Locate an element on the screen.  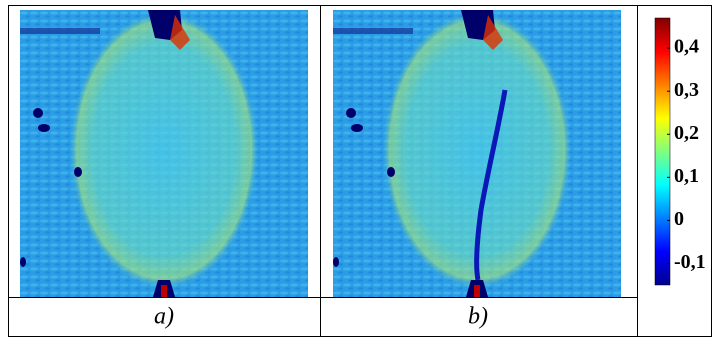
colorbar-tick-label: -0,1 is located at coordinates (690, 262).